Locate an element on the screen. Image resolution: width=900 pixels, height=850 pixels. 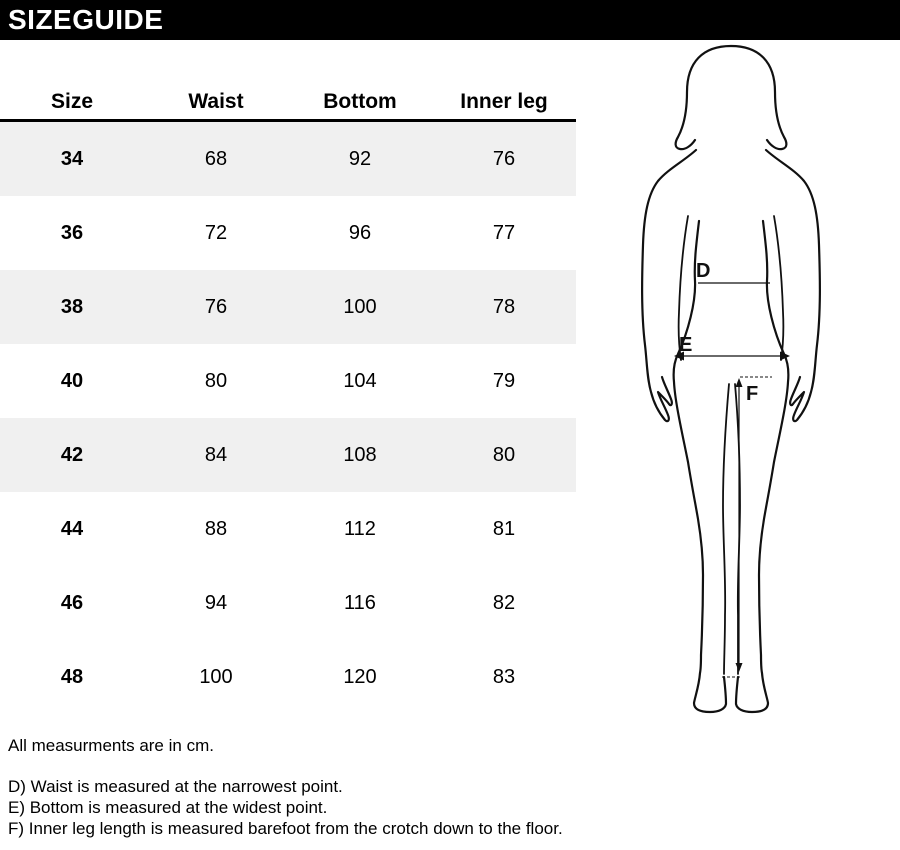
cell-size: 44 is located at coordinates (72, 528).